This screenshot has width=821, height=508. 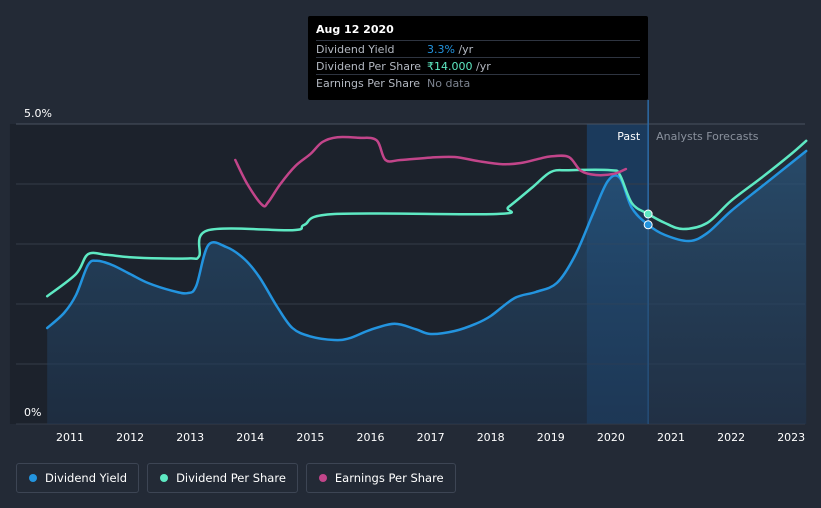 I want to click on dividend-per-share-dot-icon, so click(x=164, y=478).